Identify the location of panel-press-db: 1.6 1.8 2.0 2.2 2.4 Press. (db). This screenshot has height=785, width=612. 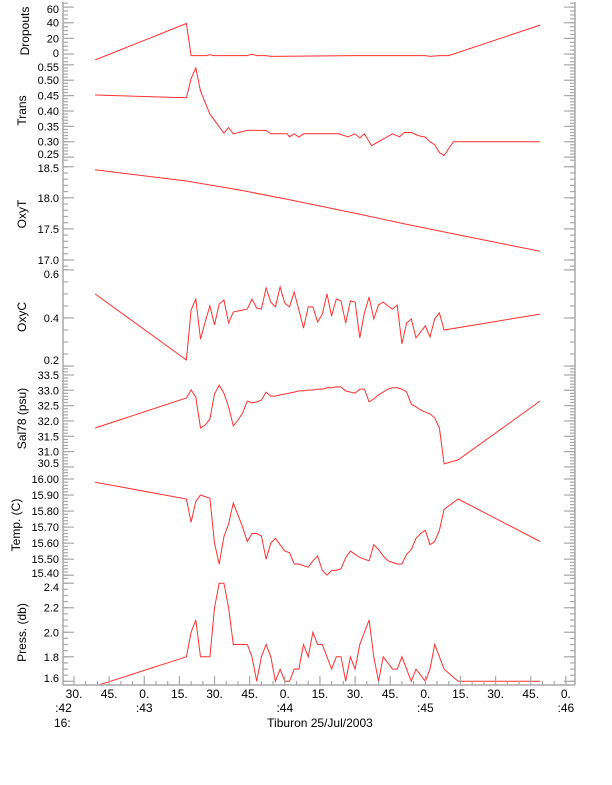
(295, 632).